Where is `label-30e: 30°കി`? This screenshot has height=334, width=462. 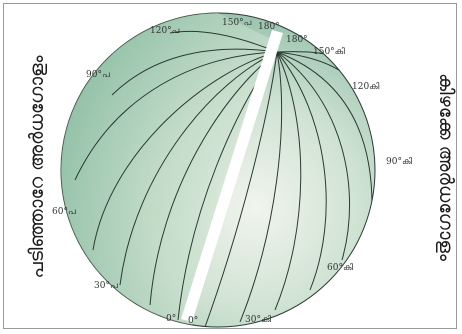 label-30e: 30°കി is located at coordinates (258, 319).